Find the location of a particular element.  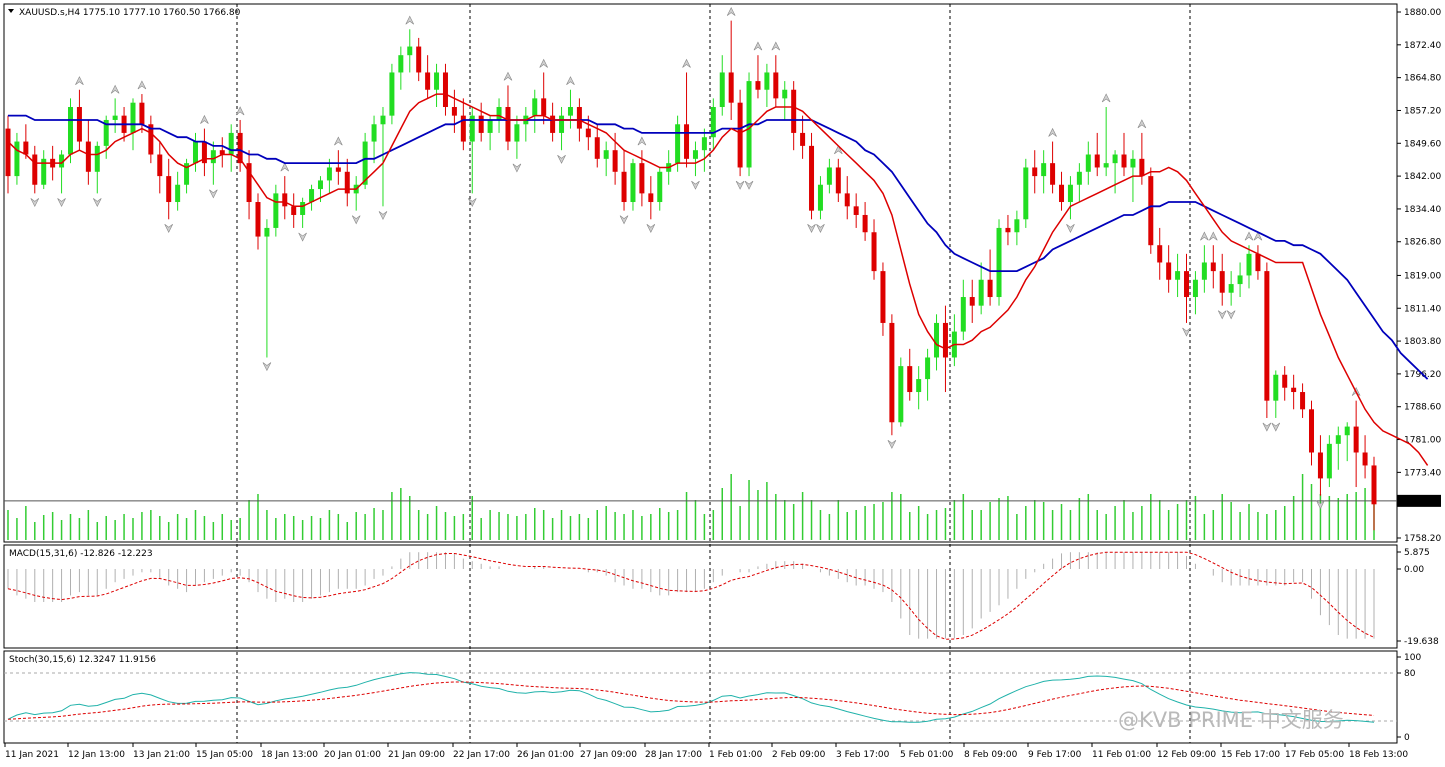

stoch-signal-line is located at coordinates (691, 700).